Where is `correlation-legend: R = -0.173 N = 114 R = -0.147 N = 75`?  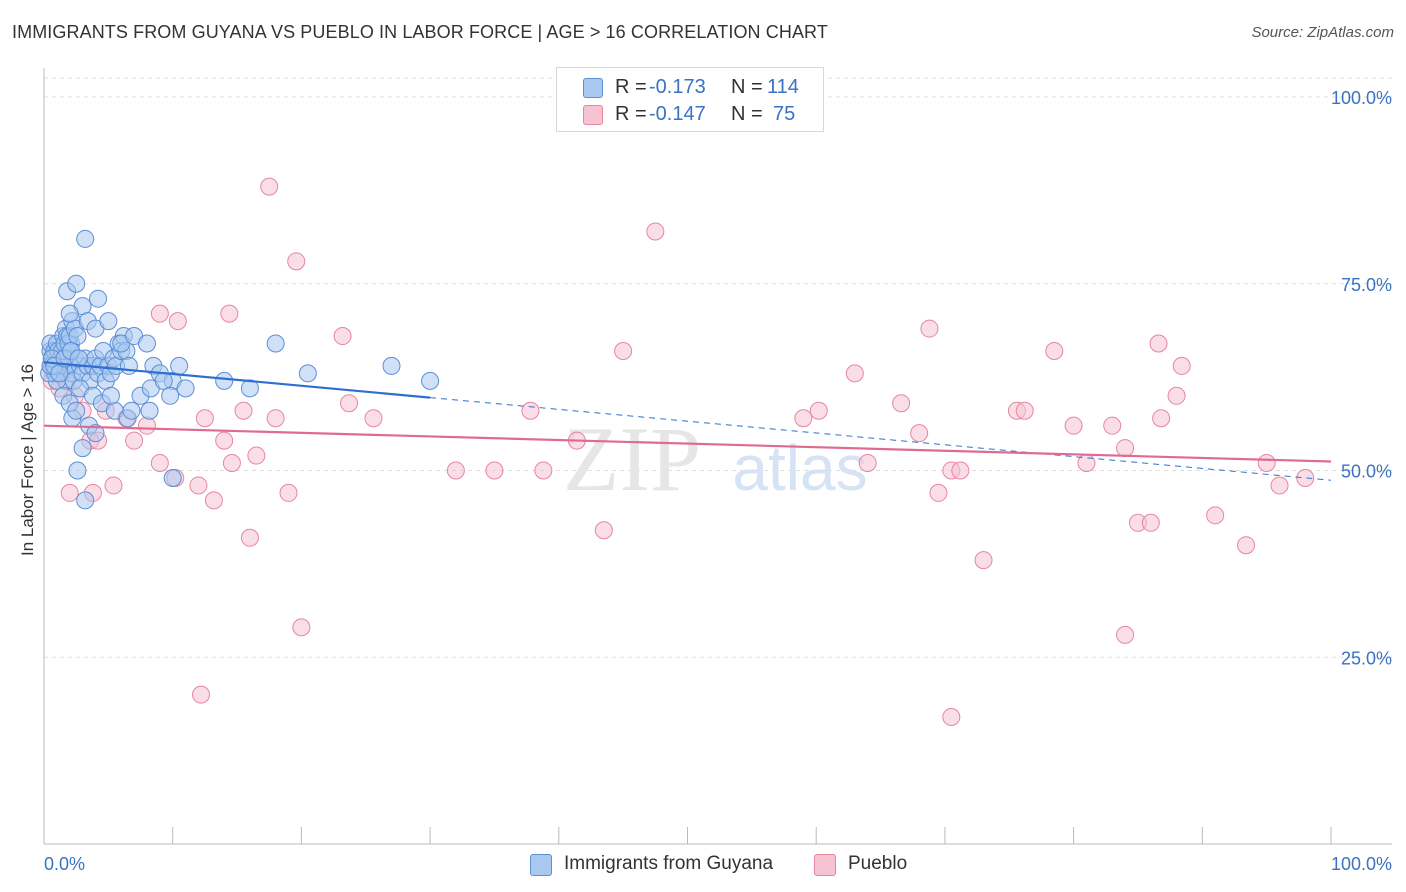 correlation-legend: R = -0.173 N = 114 R = -0.147 N = 75 is located at coordinates (690, 99).